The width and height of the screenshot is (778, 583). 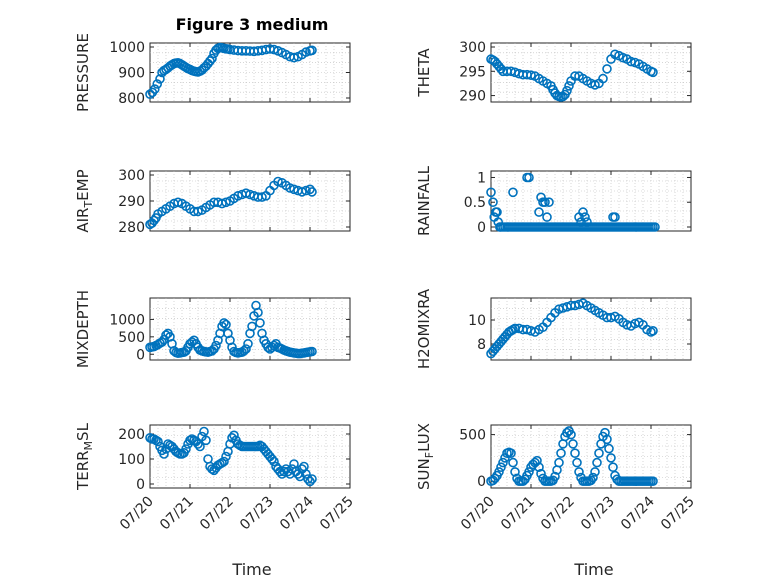 What do you see at coordinates (131, 74) in the screenshot?
I see `y-tick-label: 900` at bounding box center [131, 74].